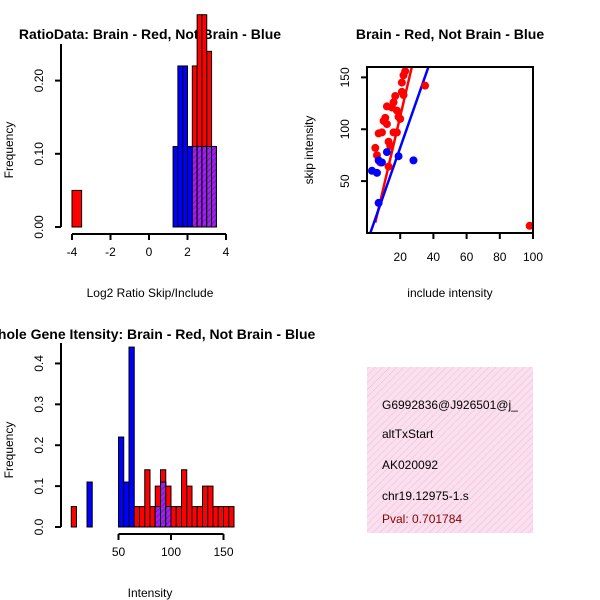 The image size is (600, 600). I want to click on y-tick-label: 0.20, so click(39, 81).